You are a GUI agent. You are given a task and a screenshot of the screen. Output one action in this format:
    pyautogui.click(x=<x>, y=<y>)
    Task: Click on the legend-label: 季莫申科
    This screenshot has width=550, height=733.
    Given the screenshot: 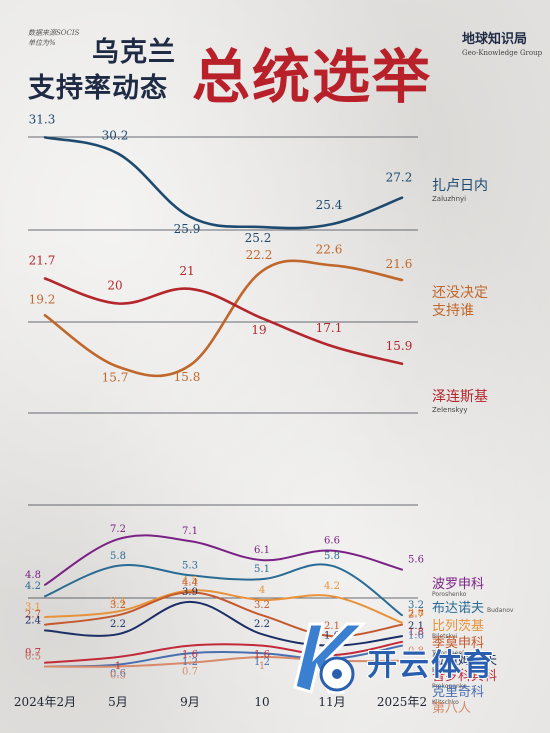 What is the action you would take?
    pyautogui.click(x=458, y=643)
    